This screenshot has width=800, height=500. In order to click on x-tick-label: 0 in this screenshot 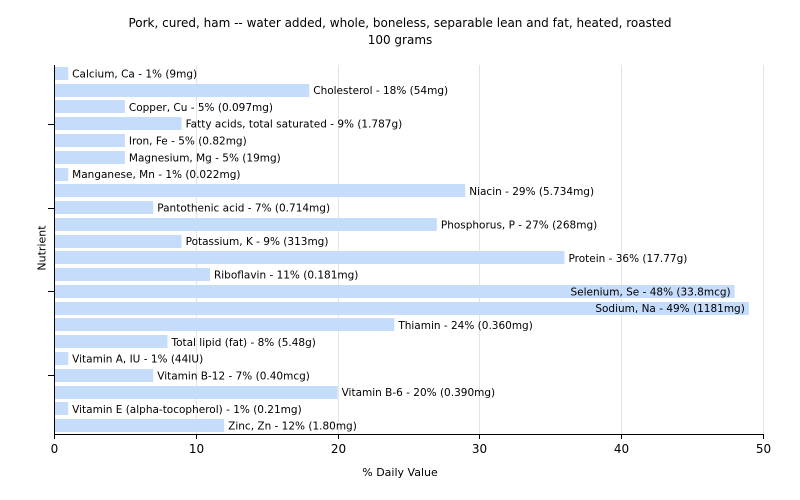, I will do `click(55, 449)`.